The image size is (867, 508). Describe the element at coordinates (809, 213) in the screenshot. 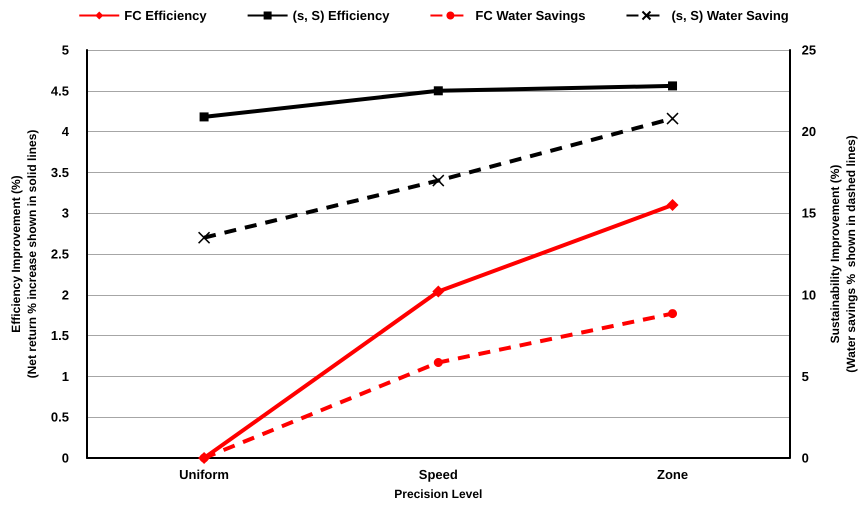

I see `y2-tick-label: 15` at that location.